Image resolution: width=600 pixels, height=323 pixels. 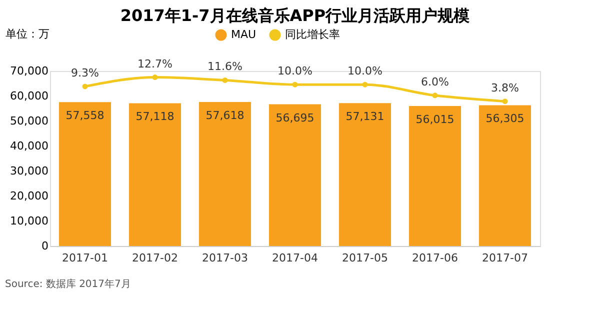 I want to click on y-tick-label: 20,000, so click(x=29, y=196).